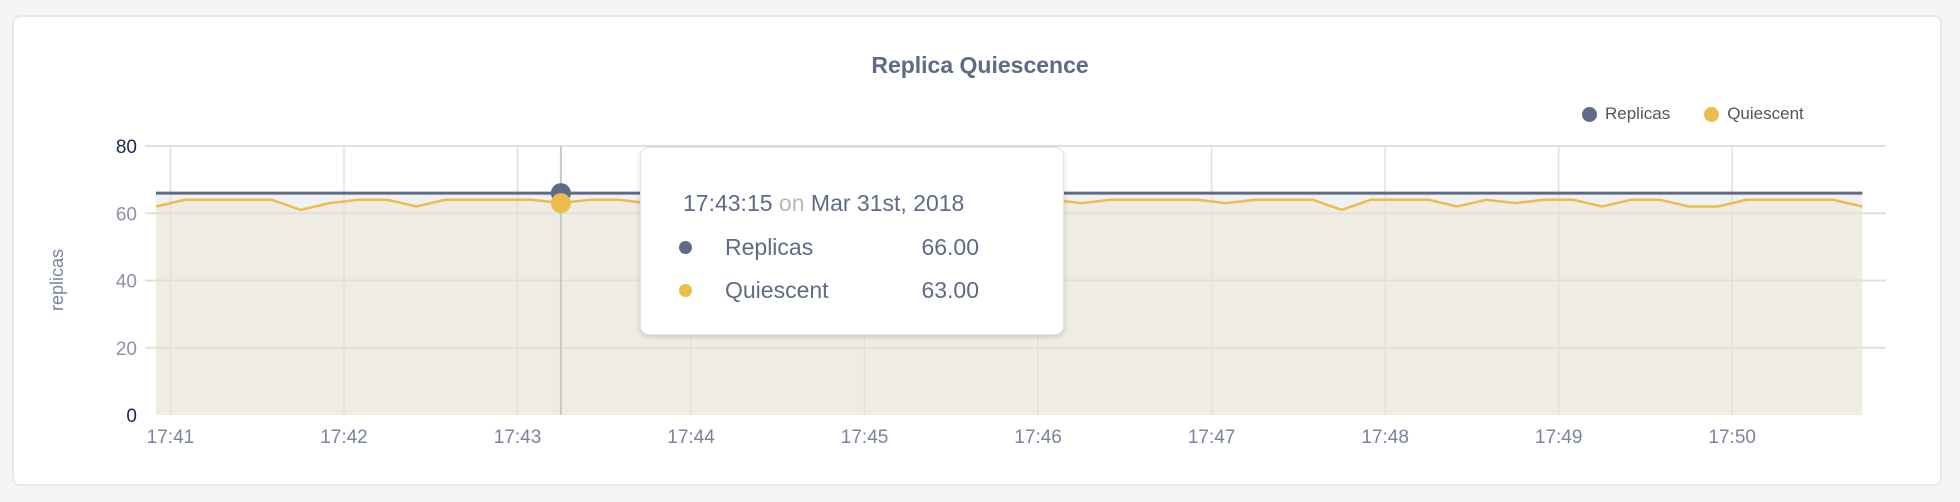 The image size is (1960, 502). Describe the element at coordinates (769, 247) in the screenshot. I see `tooltip-label: Replicas` at that location.